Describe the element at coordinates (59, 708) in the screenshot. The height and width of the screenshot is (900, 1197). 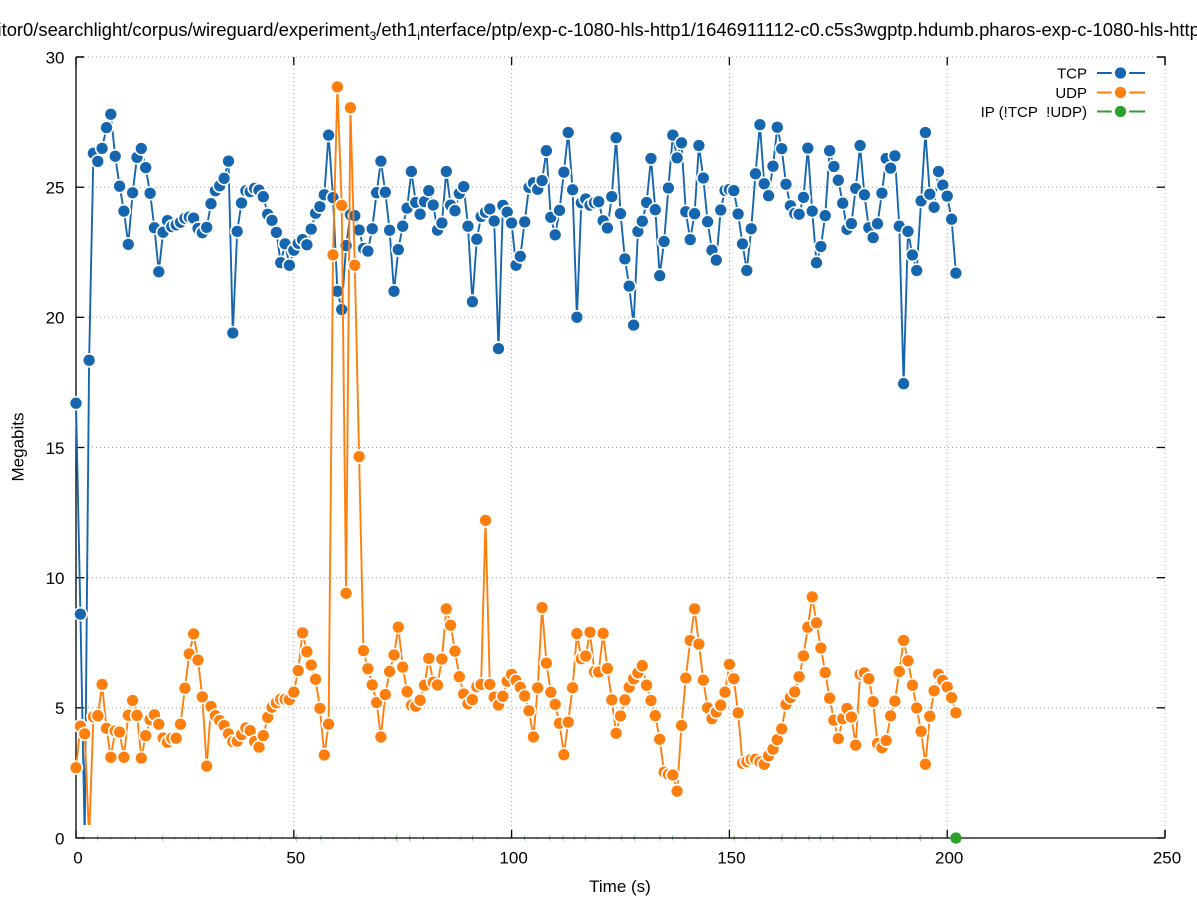
I see `svg-text: 5` at that location.